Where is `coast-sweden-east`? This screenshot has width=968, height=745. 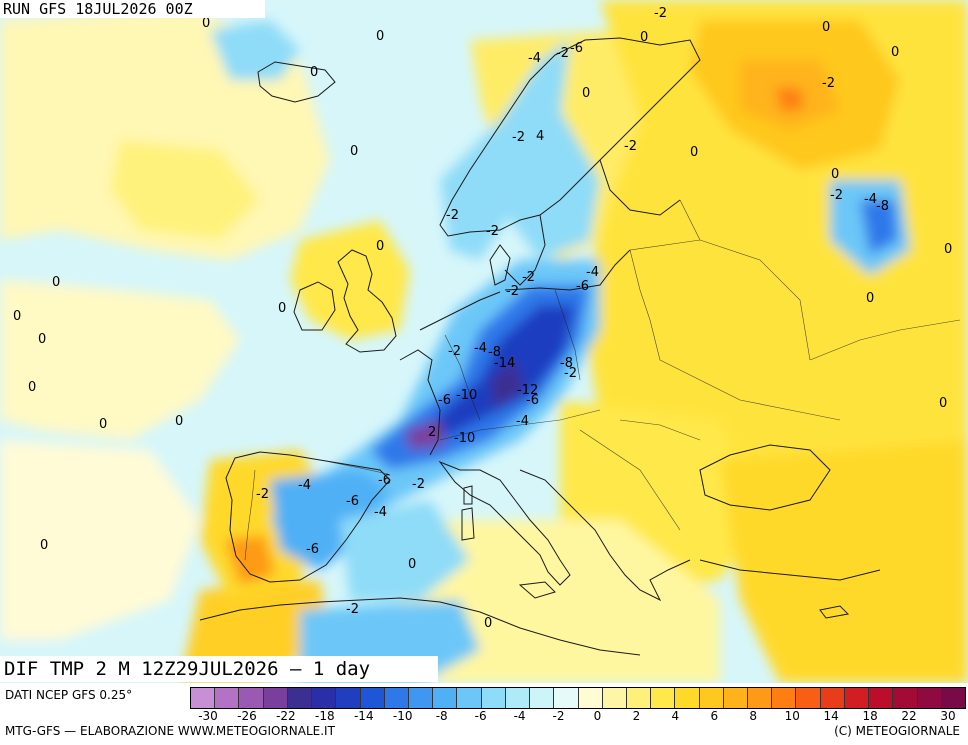
coast-sweden-east is located at coordinates (525, 250).